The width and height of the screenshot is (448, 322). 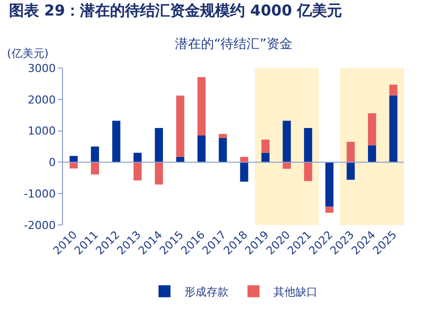 I want to click on y-tick-label: 1000, so click(x=42, y=131).